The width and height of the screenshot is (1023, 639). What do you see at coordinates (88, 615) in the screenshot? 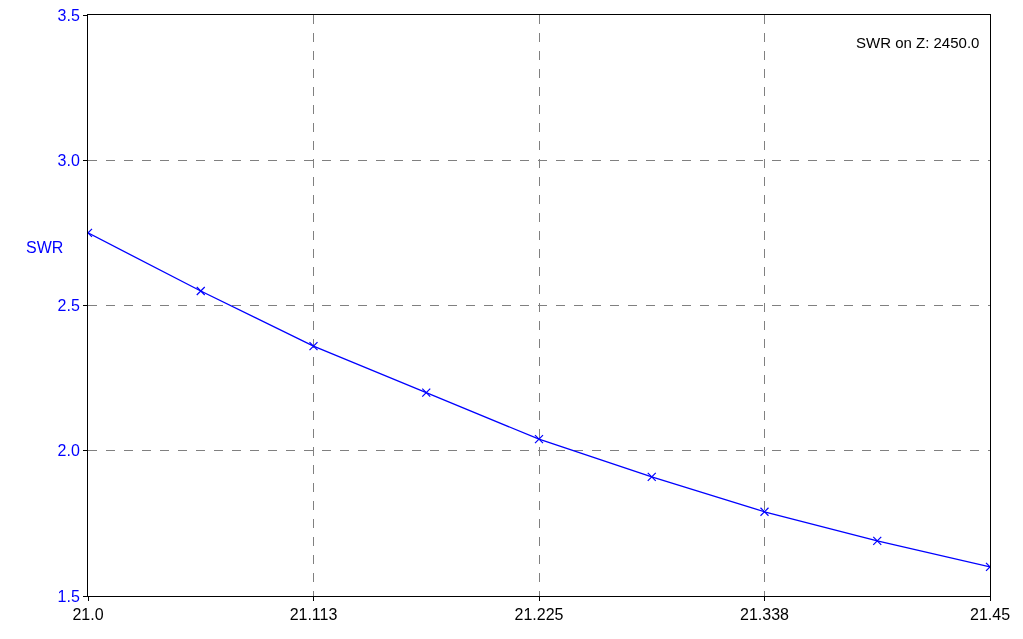
I see `x-tick-label: 21.0` at bounding box center [88, 615].